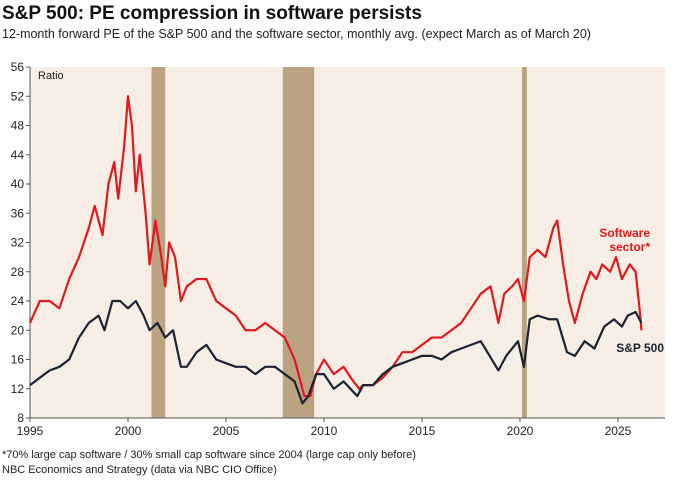  Describe the element at coordinates (18, 243) in the screenshot. I see `y-tick-label: 32` at that location.